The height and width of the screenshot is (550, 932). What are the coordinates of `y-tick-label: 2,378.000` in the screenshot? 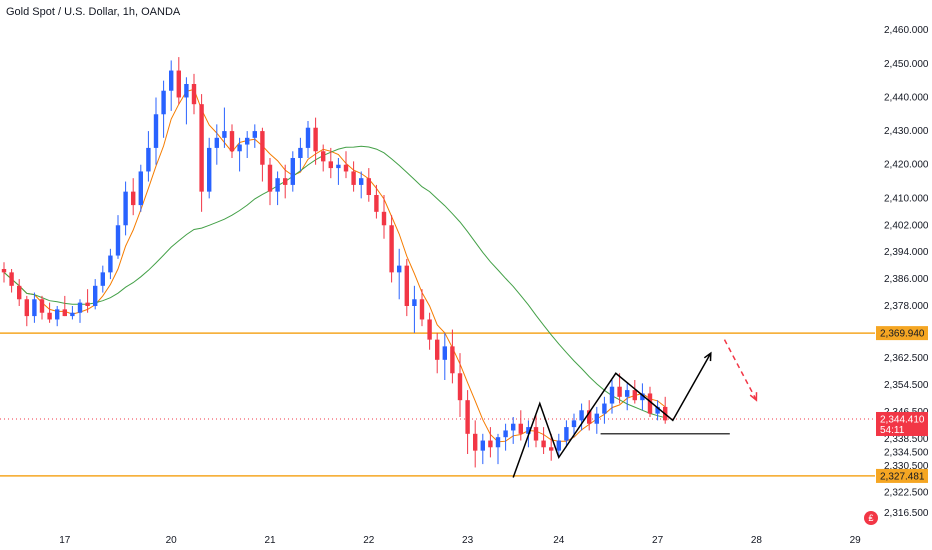 It's located at (906, 306).